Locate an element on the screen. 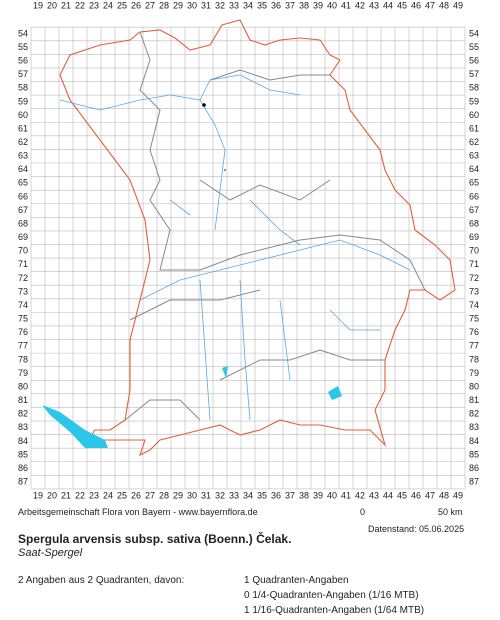 This screenshot has height=620, width=500. column-label: 31 is located at coordinates (206, 5).